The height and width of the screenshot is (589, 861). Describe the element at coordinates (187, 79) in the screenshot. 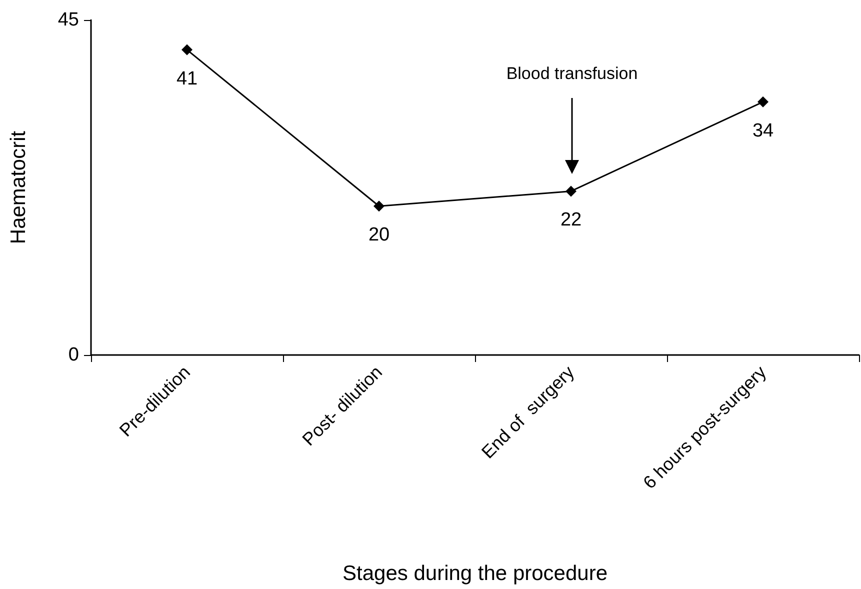

I see `data-label: 41` at that location.